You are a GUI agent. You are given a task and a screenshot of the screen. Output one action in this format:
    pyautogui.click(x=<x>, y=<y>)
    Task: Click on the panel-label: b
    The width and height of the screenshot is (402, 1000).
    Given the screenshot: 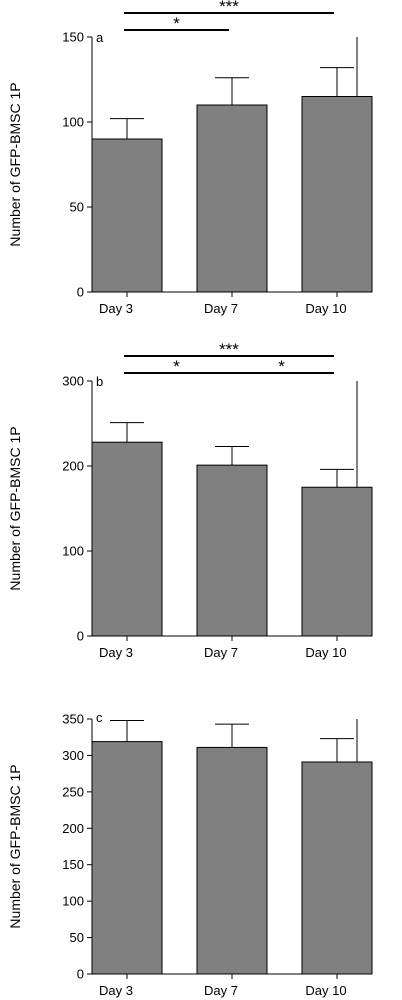 What is the action you would take?
    pyautogui.click(x=99, y=381)
    